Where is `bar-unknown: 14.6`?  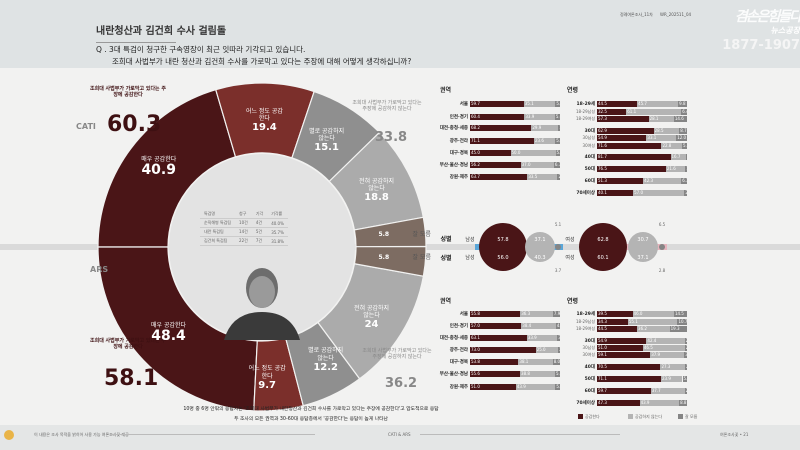 bar-unknown: 14.6 is located at coordinates (680, 119).